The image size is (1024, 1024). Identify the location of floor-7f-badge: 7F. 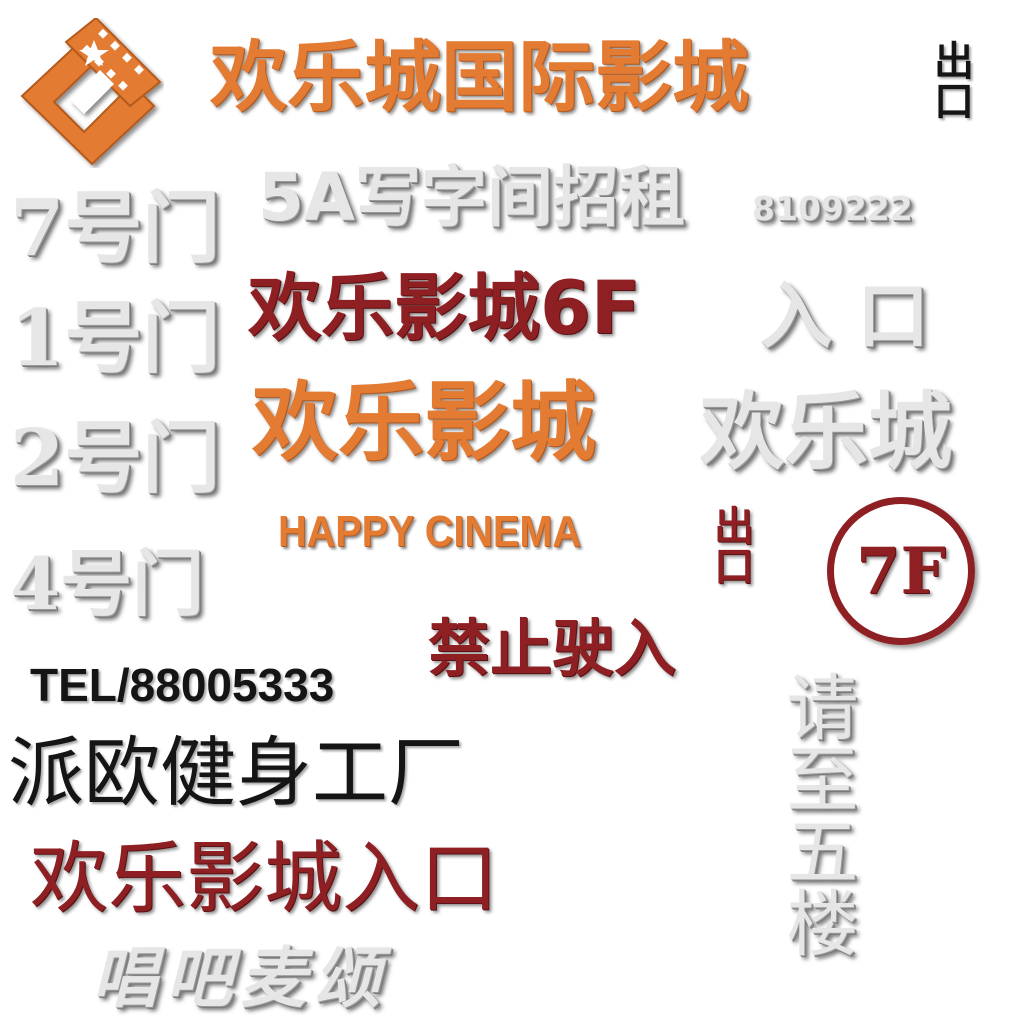
(901, 571).